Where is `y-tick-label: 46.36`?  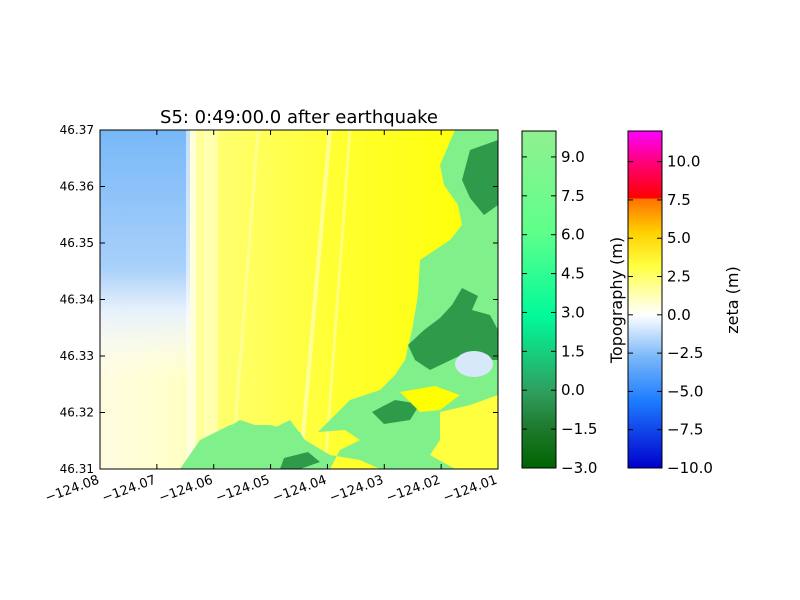
y-tick-label: 46.36 is located at coordinates (77, 187).